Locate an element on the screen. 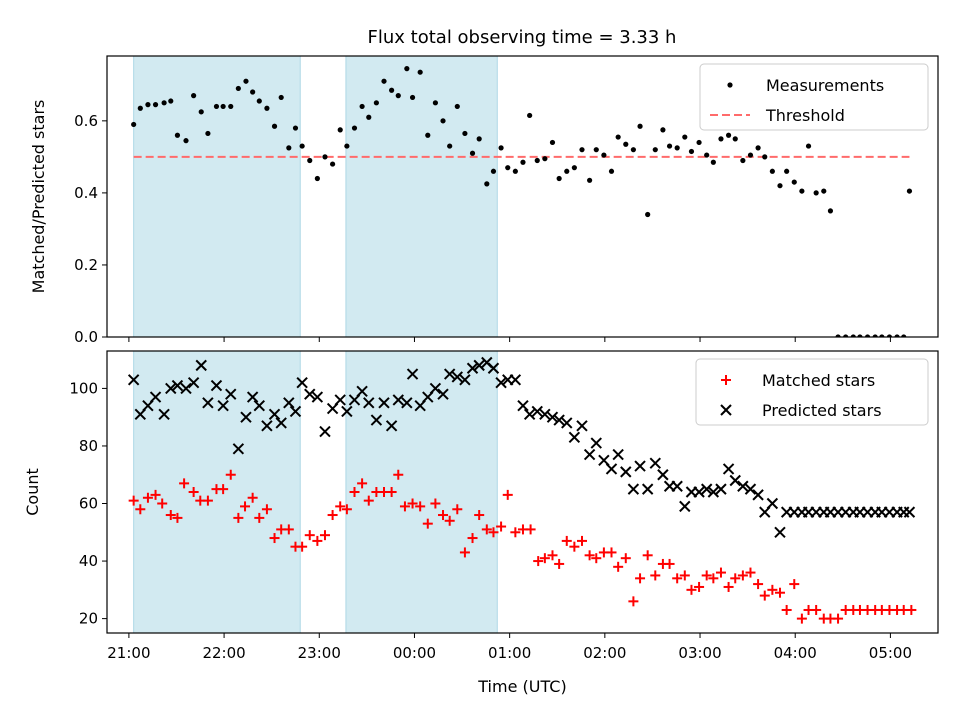 The width and height of the screenshot is (960, 720). legend-marker-measurements is located at coordinates (730, 85).